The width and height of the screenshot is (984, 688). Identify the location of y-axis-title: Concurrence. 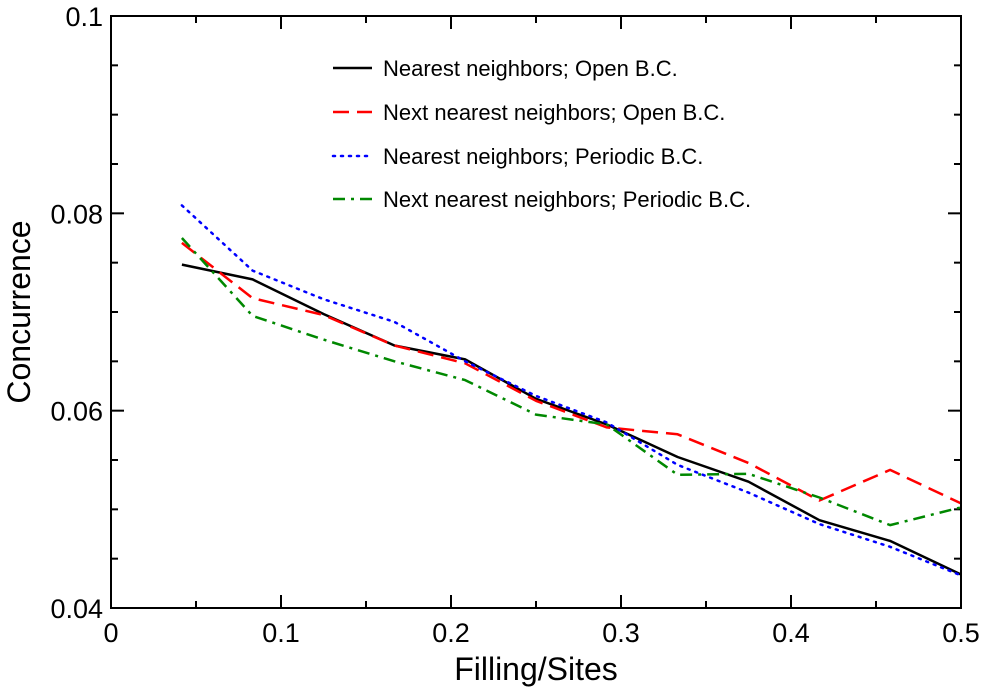
(19, 311).